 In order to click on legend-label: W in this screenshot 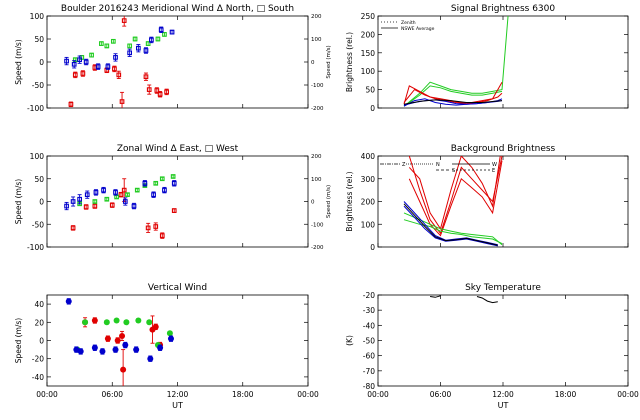, I will do `click(494, 165)`.